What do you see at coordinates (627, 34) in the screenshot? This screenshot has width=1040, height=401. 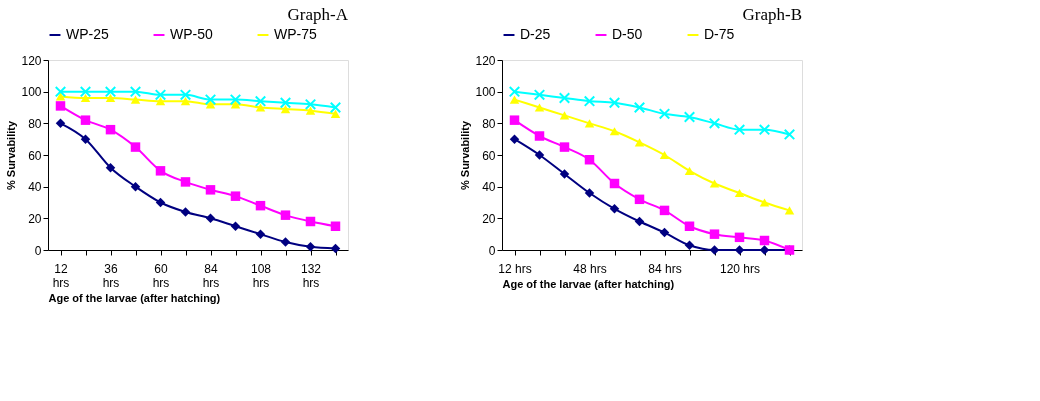 I see `legend-label: D-50` at bounding box center [627, 34].